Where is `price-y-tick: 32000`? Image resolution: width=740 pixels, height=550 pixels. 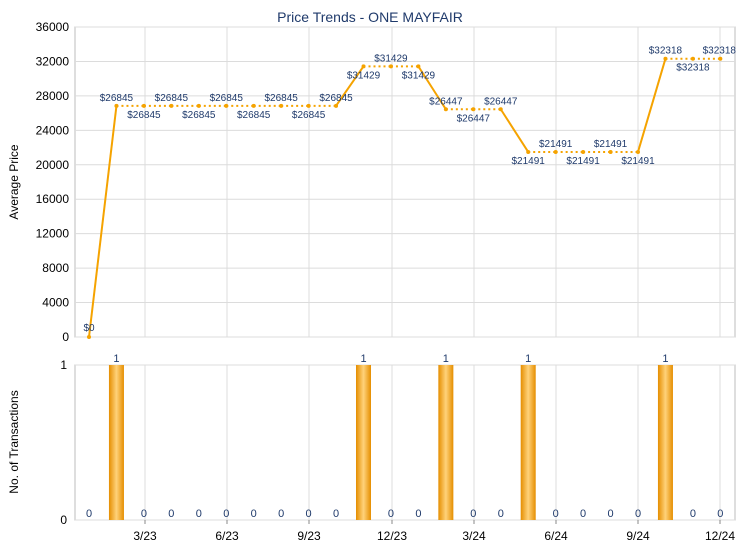
price-y-tick: 32000 is located at coordinates (53, 61).